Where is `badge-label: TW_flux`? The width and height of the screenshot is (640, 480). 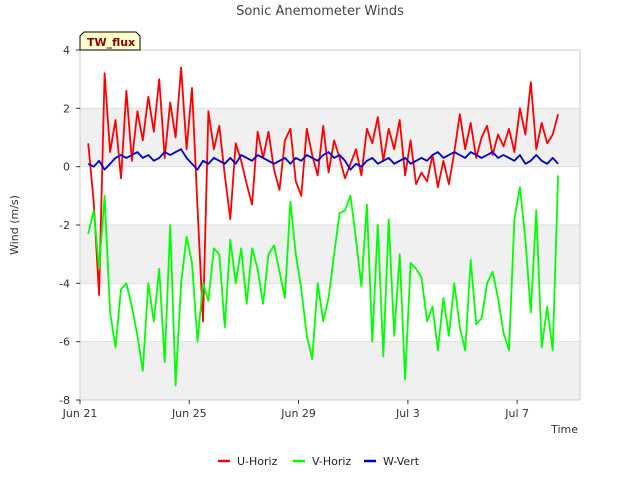
badge-label: TW_flux is located at coordinates (111, 42).